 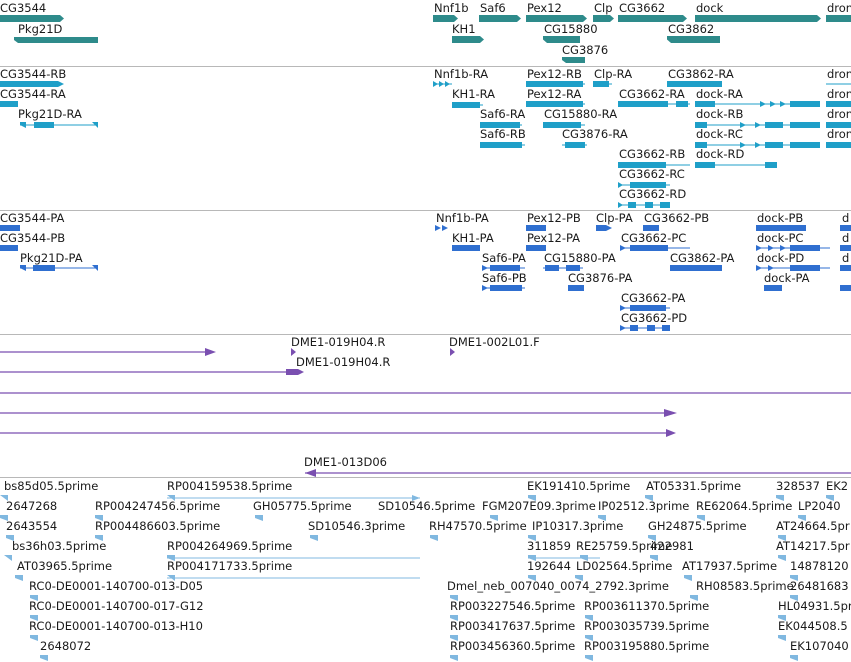 What do you see at coordinates (494, 342) in the screenshot?
I see `clone-label: DME1-002L01.F` at bounding box center [494, 342].